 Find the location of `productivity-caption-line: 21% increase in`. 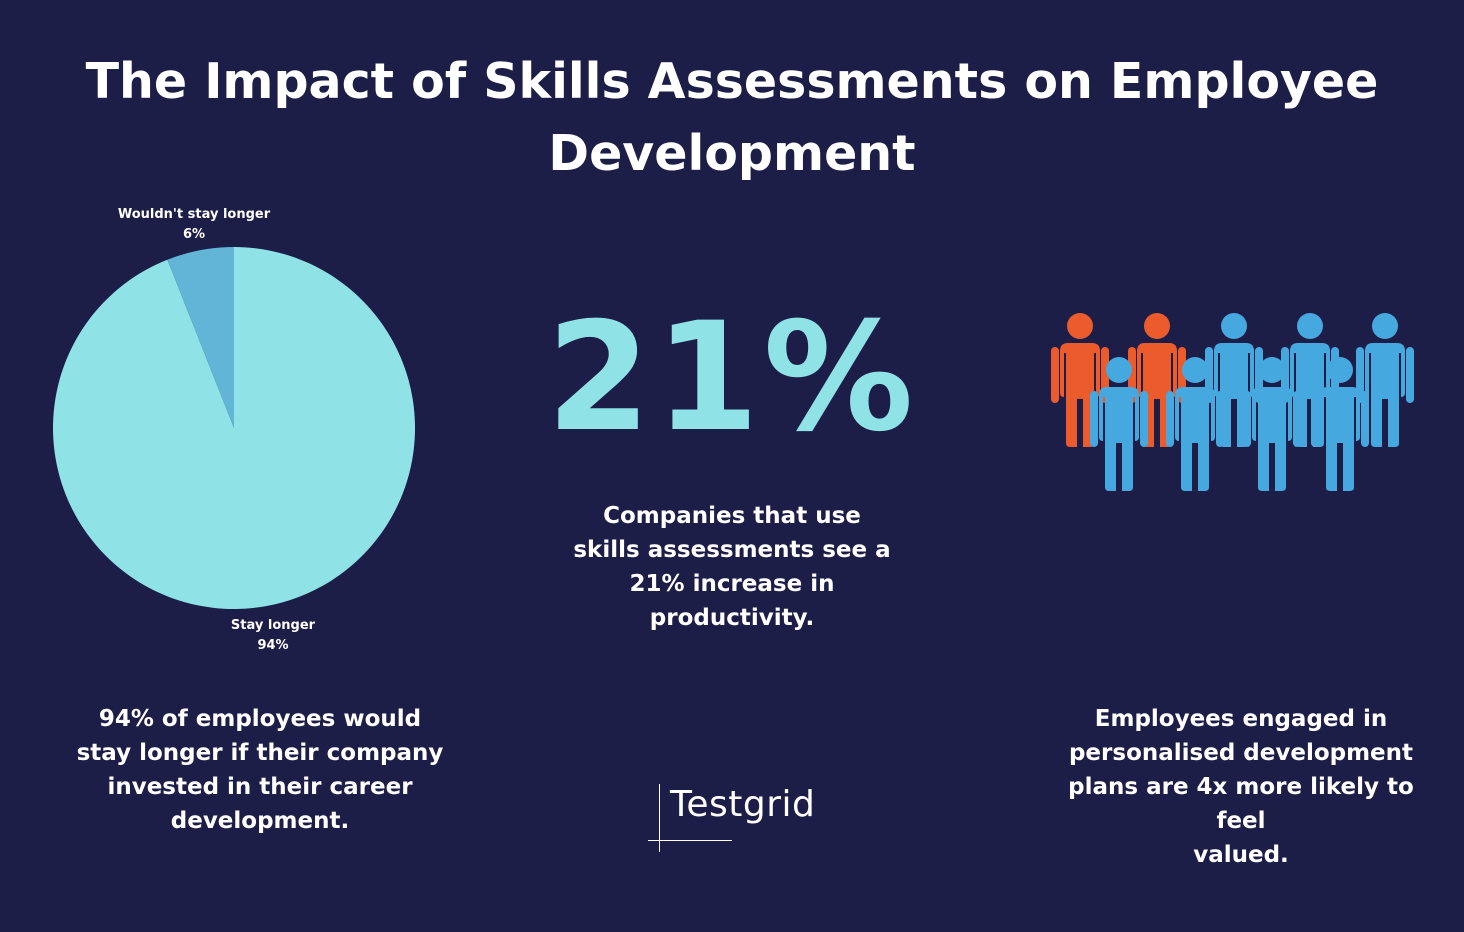

productivity-caption-line: 21% increase in is located at coordinates (732, 584).